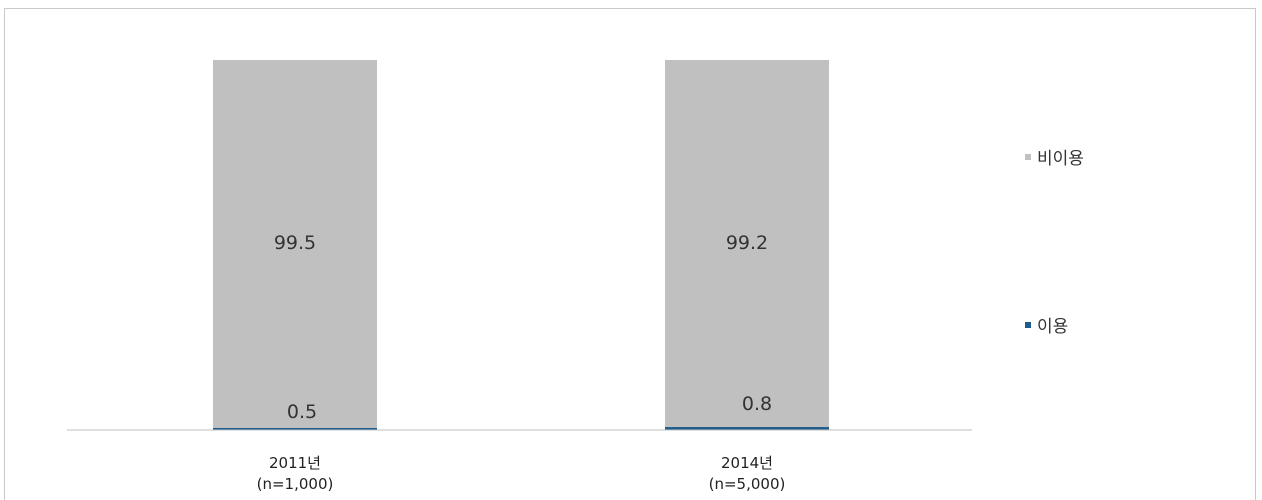 The height and width of the screenshot is (500, 1262). I want to click on data-label-non-use: 99.5, so click(295, 243).